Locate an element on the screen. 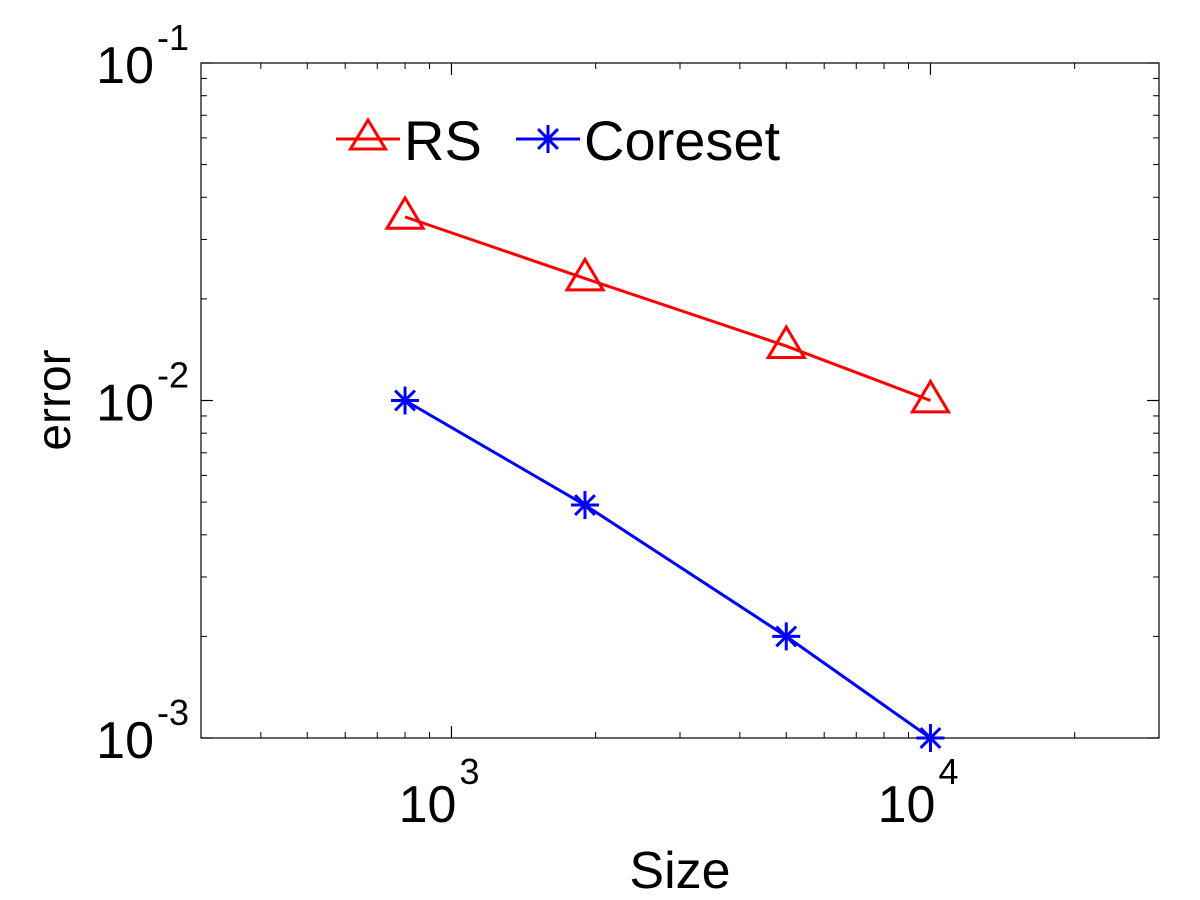 The height and width of the screenshot is (900, 1200). y-tick-label-exponent: -2 is located at coordinates (173, 375).